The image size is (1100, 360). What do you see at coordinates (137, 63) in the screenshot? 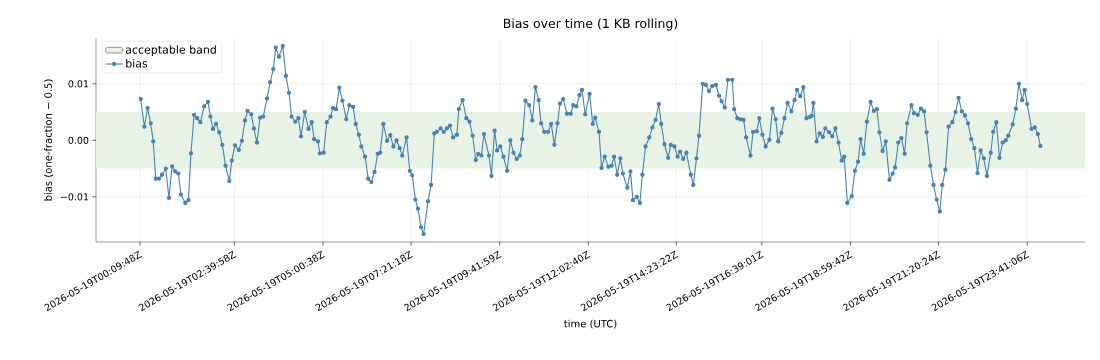
I see `legend-label: bias` at bounding box center [137, 63].